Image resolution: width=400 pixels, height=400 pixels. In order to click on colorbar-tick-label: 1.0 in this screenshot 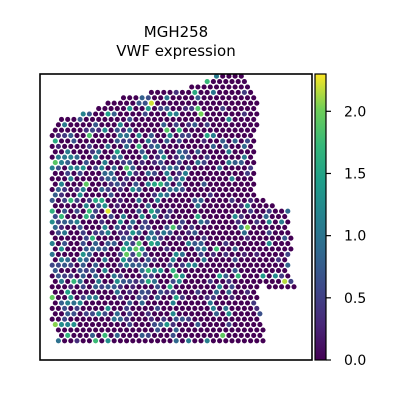, I will do `click(355, 237)`.